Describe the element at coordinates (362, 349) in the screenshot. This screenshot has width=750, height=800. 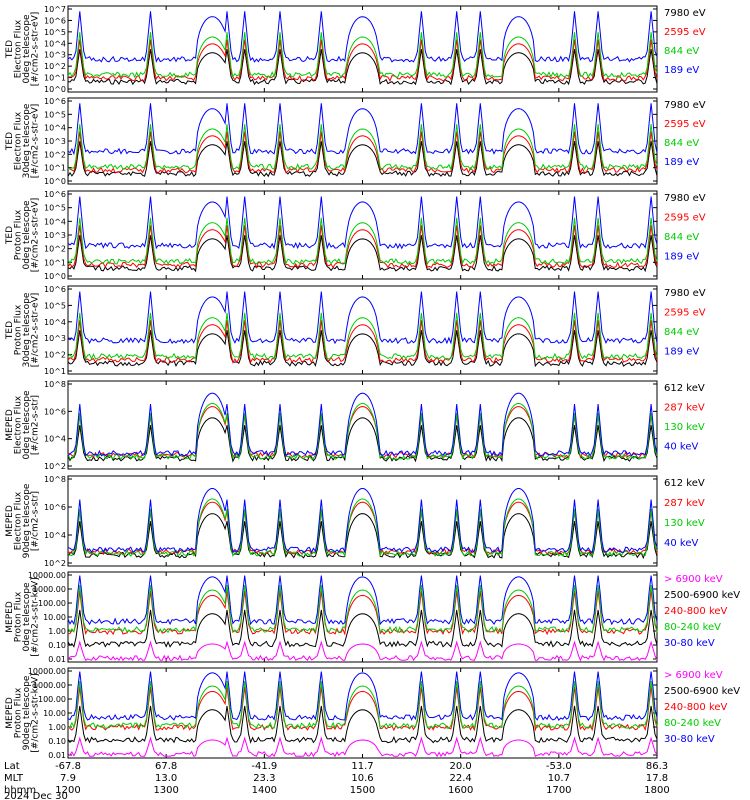
I see `series-line-7980-ev` at that location.